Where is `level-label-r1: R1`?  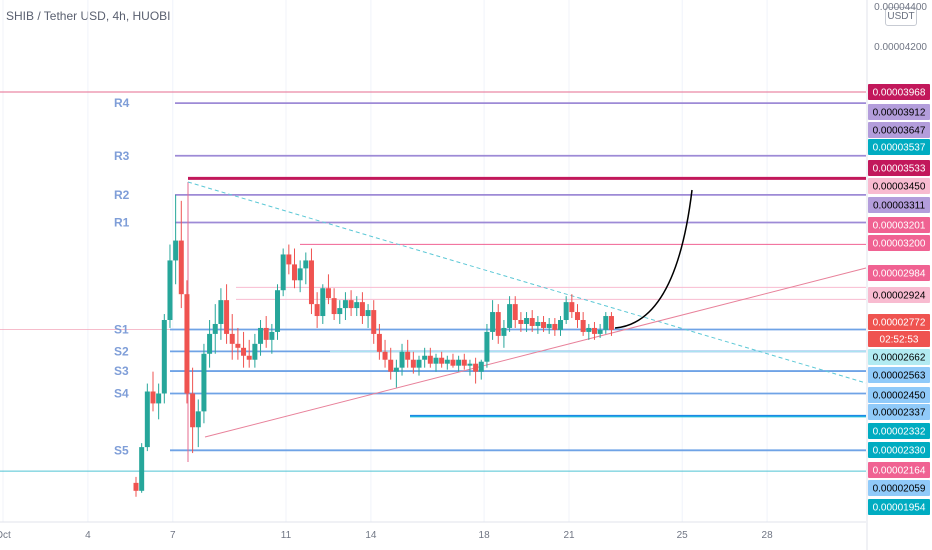 level-label-r1: R1 is located at coordinates (122, 222).